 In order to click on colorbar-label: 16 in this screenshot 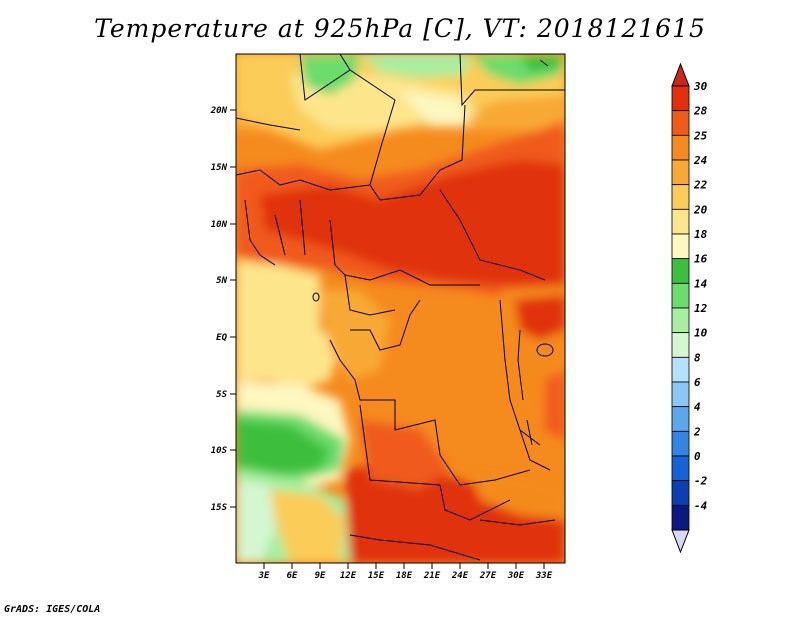, I will do `click(701, 259)`.